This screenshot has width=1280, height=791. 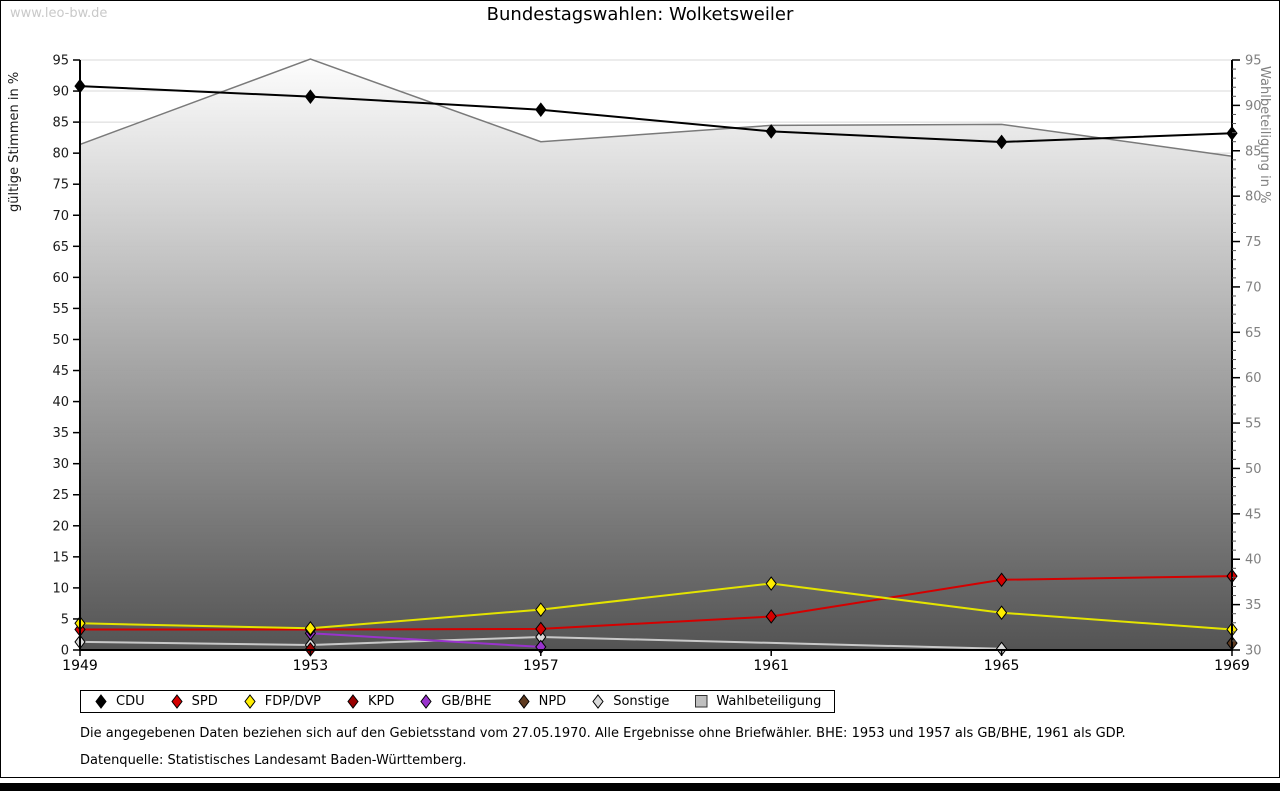 What do you see at coordinates (1253, 560) in the screenshot?
I see `right-tick-label: 40` at bounding box center [1253, 560].